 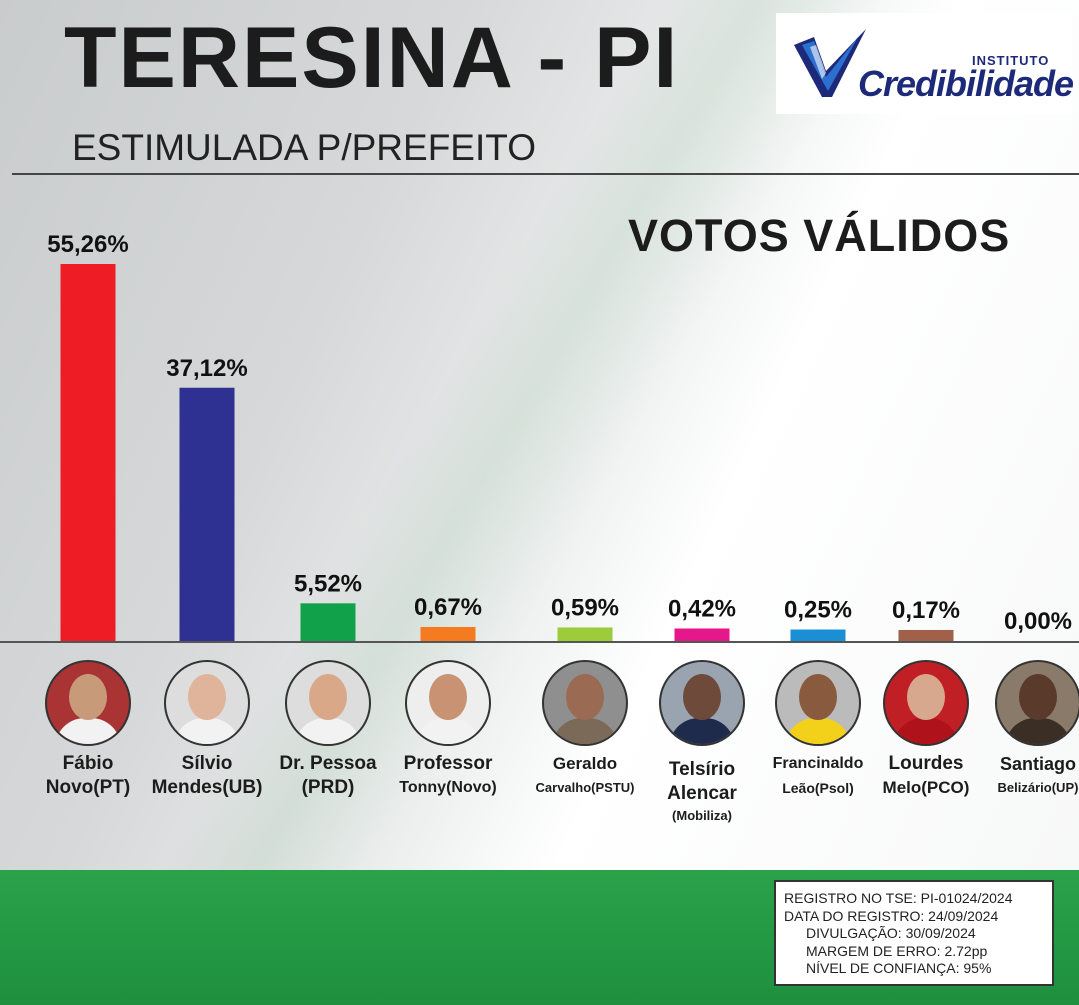 I want to click on margin-of-error-line: MARGEM DE ERRO: 2.72pp, so click(x=897, y=950).